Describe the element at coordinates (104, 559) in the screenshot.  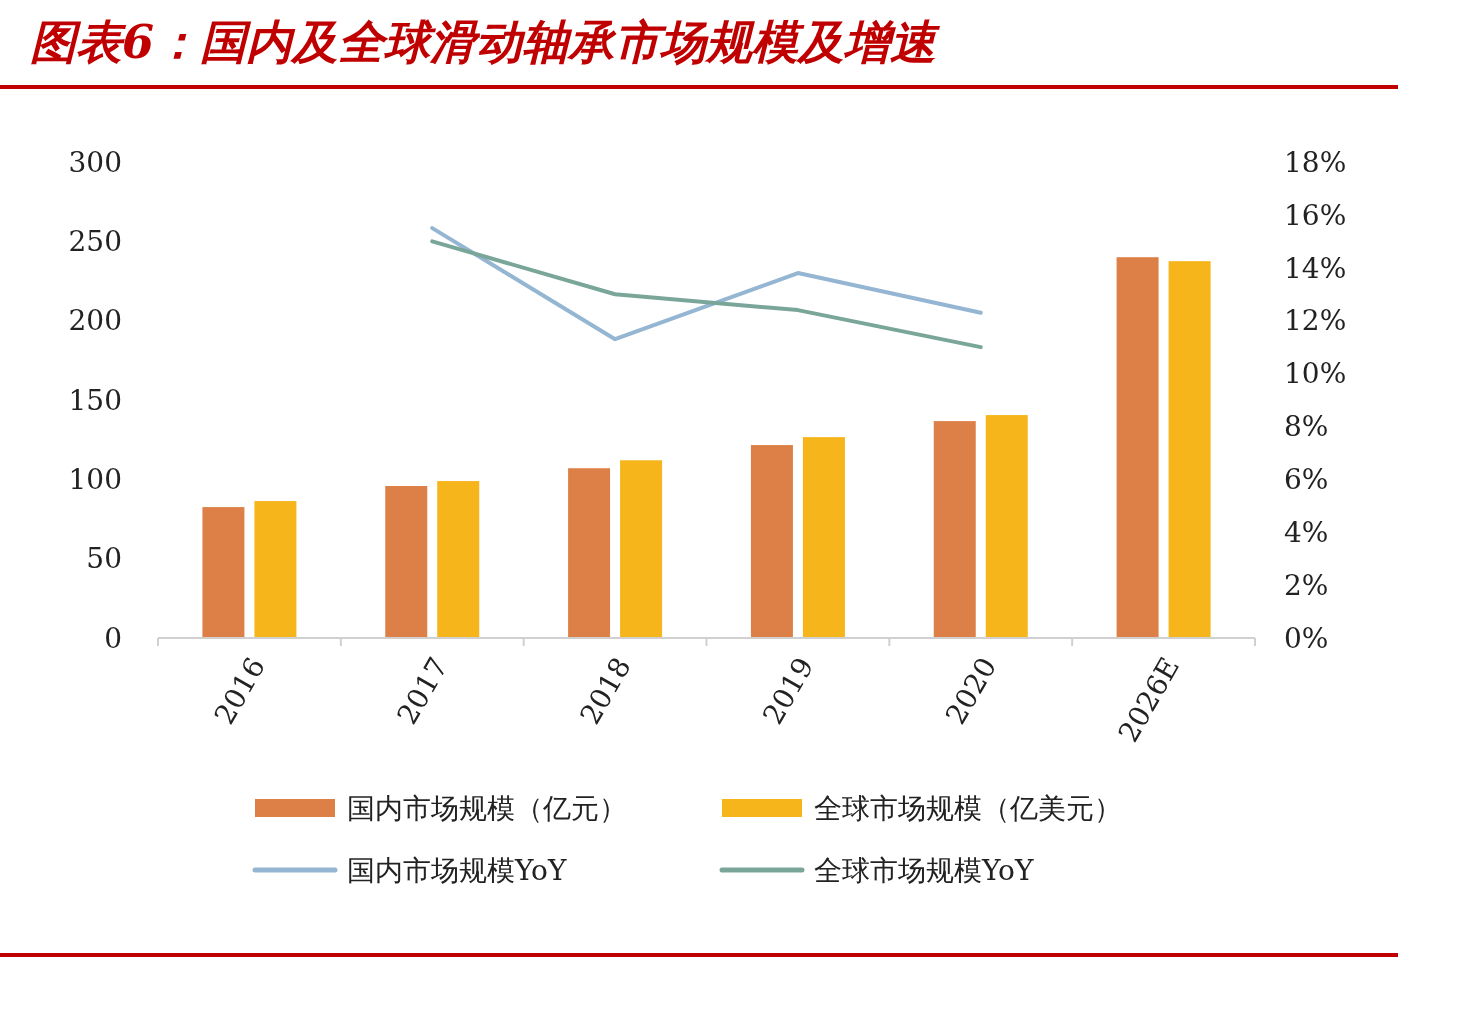
I see `y-tick-label: 50` at that location.